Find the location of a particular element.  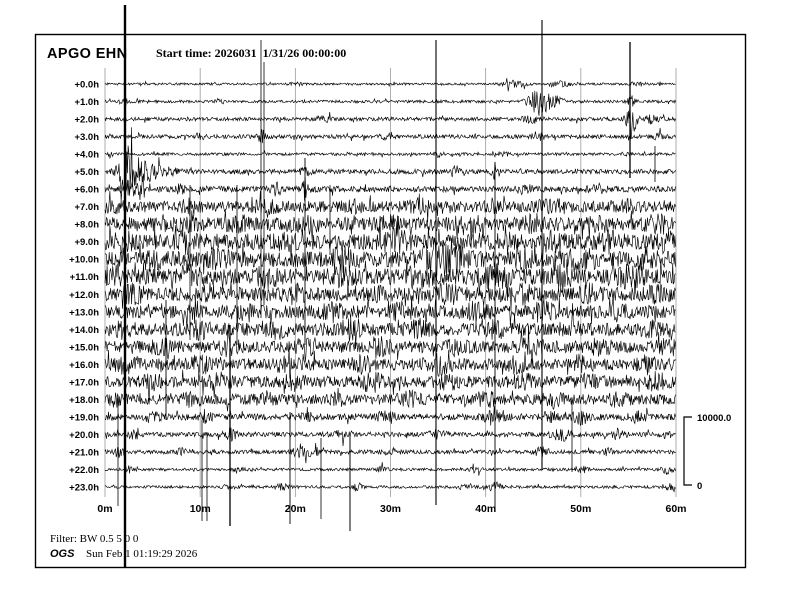

hour-label-0: +0.0h is located at coordinates (86, 85).